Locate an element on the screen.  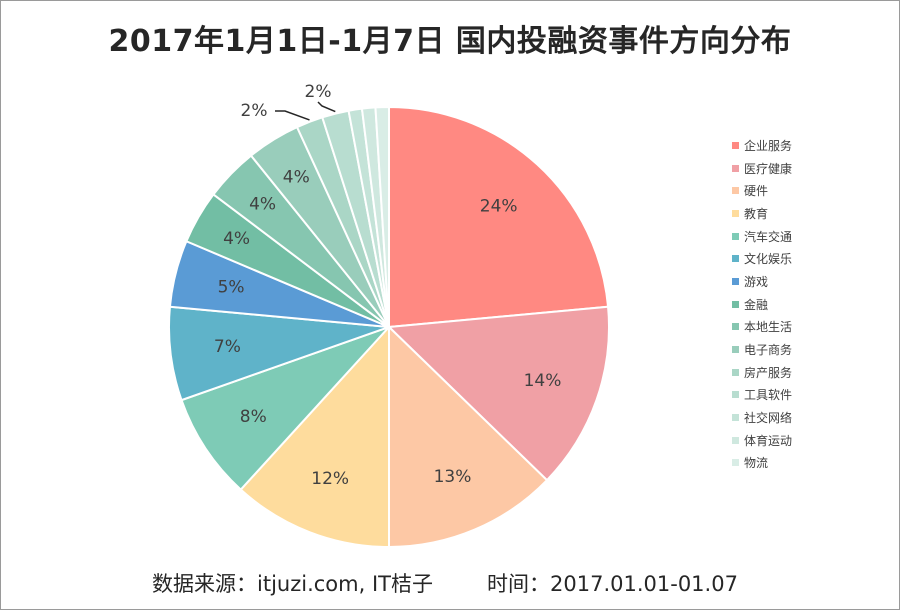
legend-label: 房产服务 is located at coordinates (768, 372).